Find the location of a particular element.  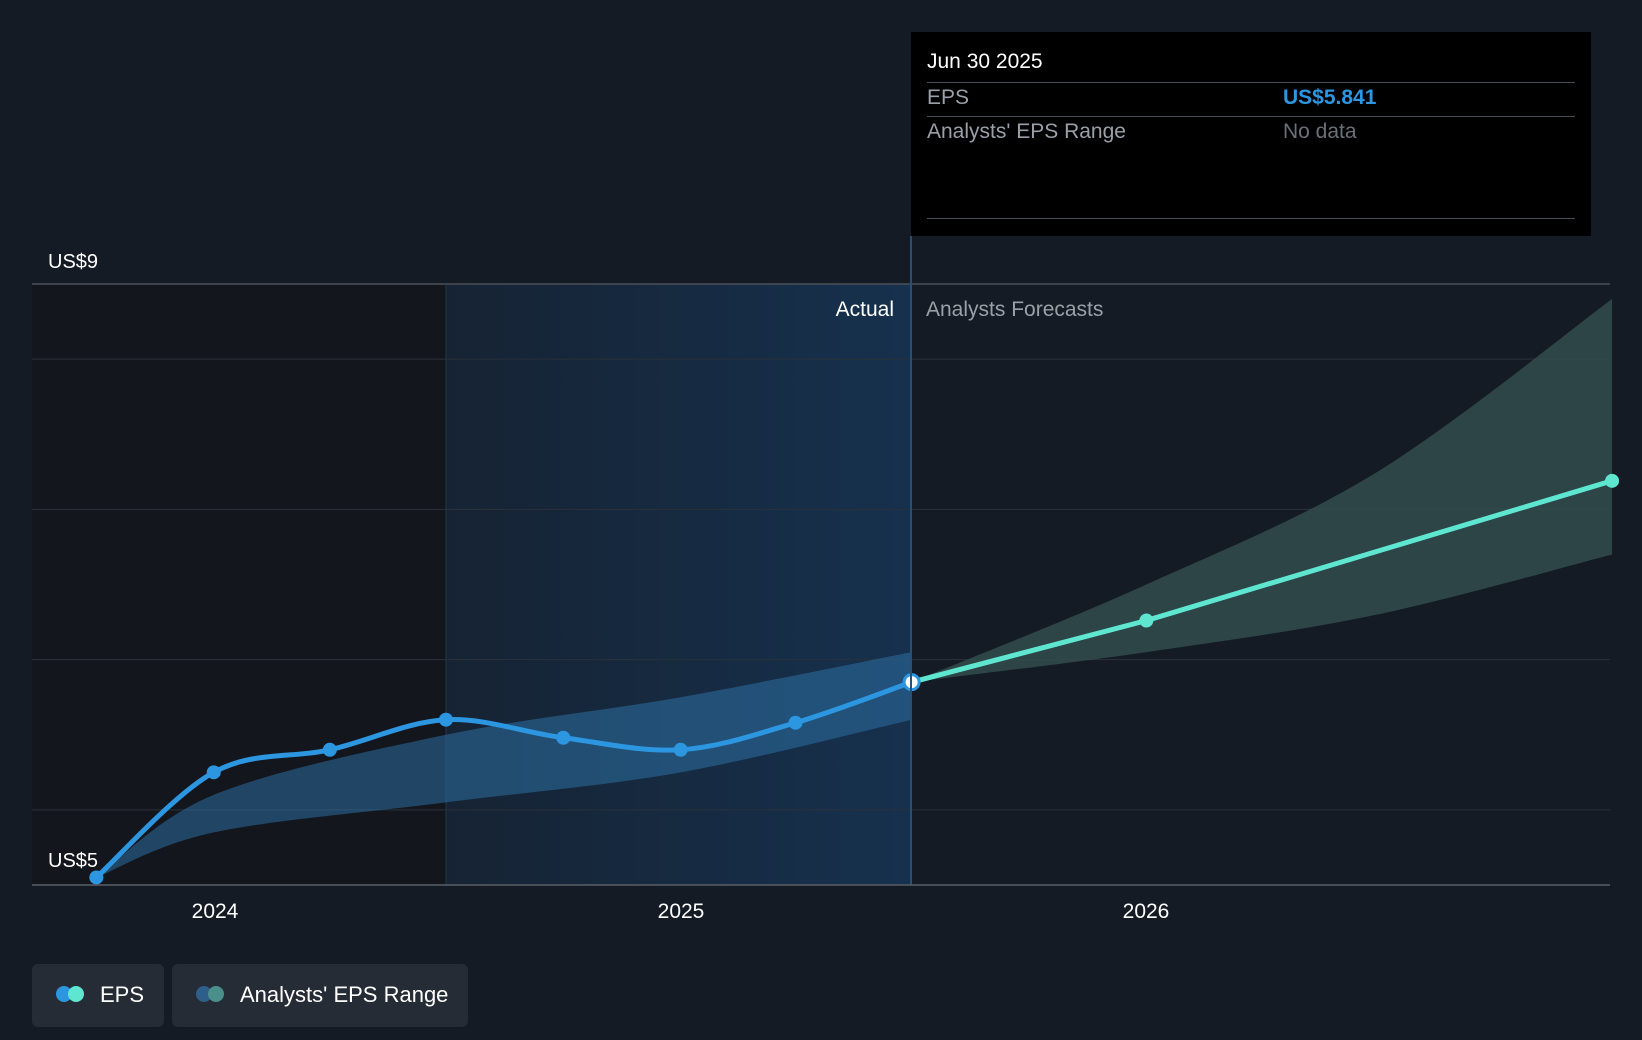

legend-item-eps-range: Analysts' EPS Range is located at coordinates (320, 995).